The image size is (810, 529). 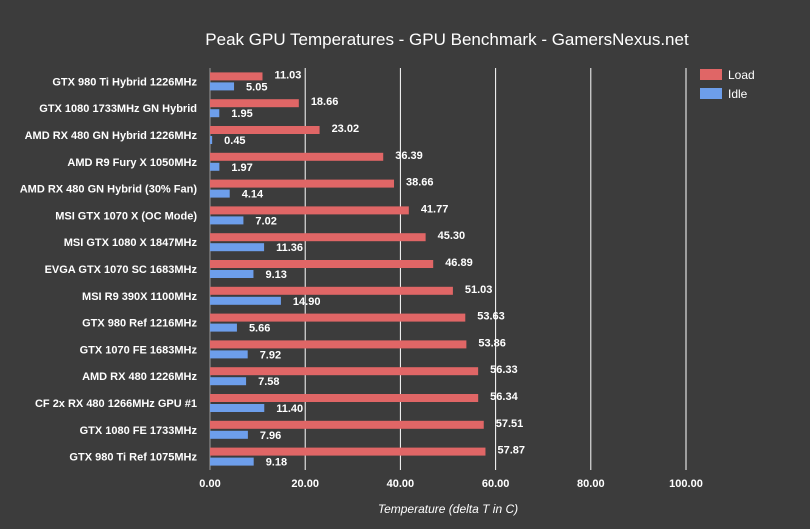 What do you see at coordinates (288, 75) in the screenshot?
I see `load-value-label: 11.03` at bounding box center [288, 75].